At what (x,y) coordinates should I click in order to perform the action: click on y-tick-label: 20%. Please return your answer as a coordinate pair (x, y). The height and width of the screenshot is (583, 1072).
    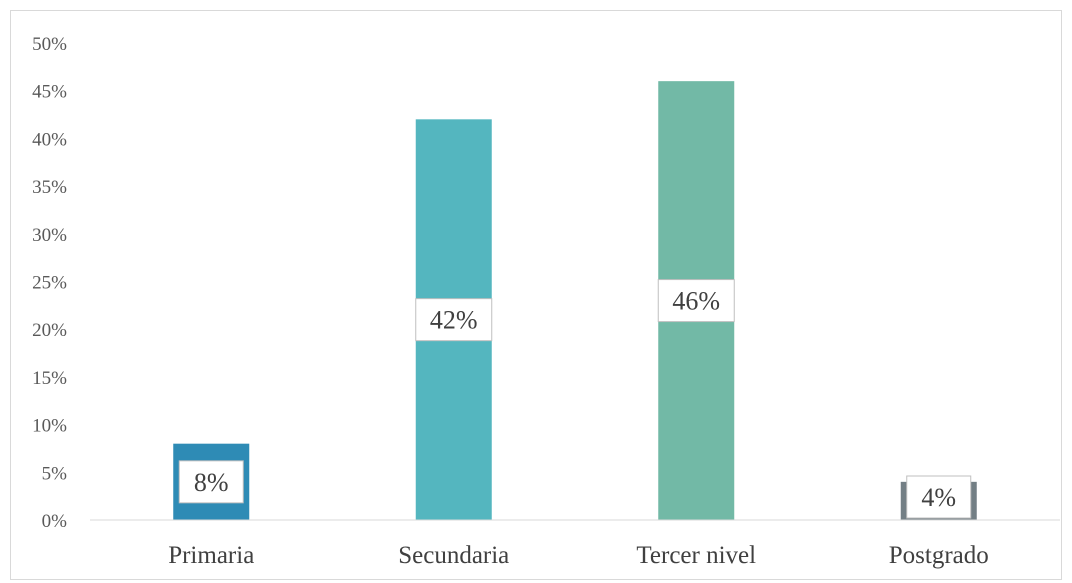
    Looking at the image, I should click on (49, 330).